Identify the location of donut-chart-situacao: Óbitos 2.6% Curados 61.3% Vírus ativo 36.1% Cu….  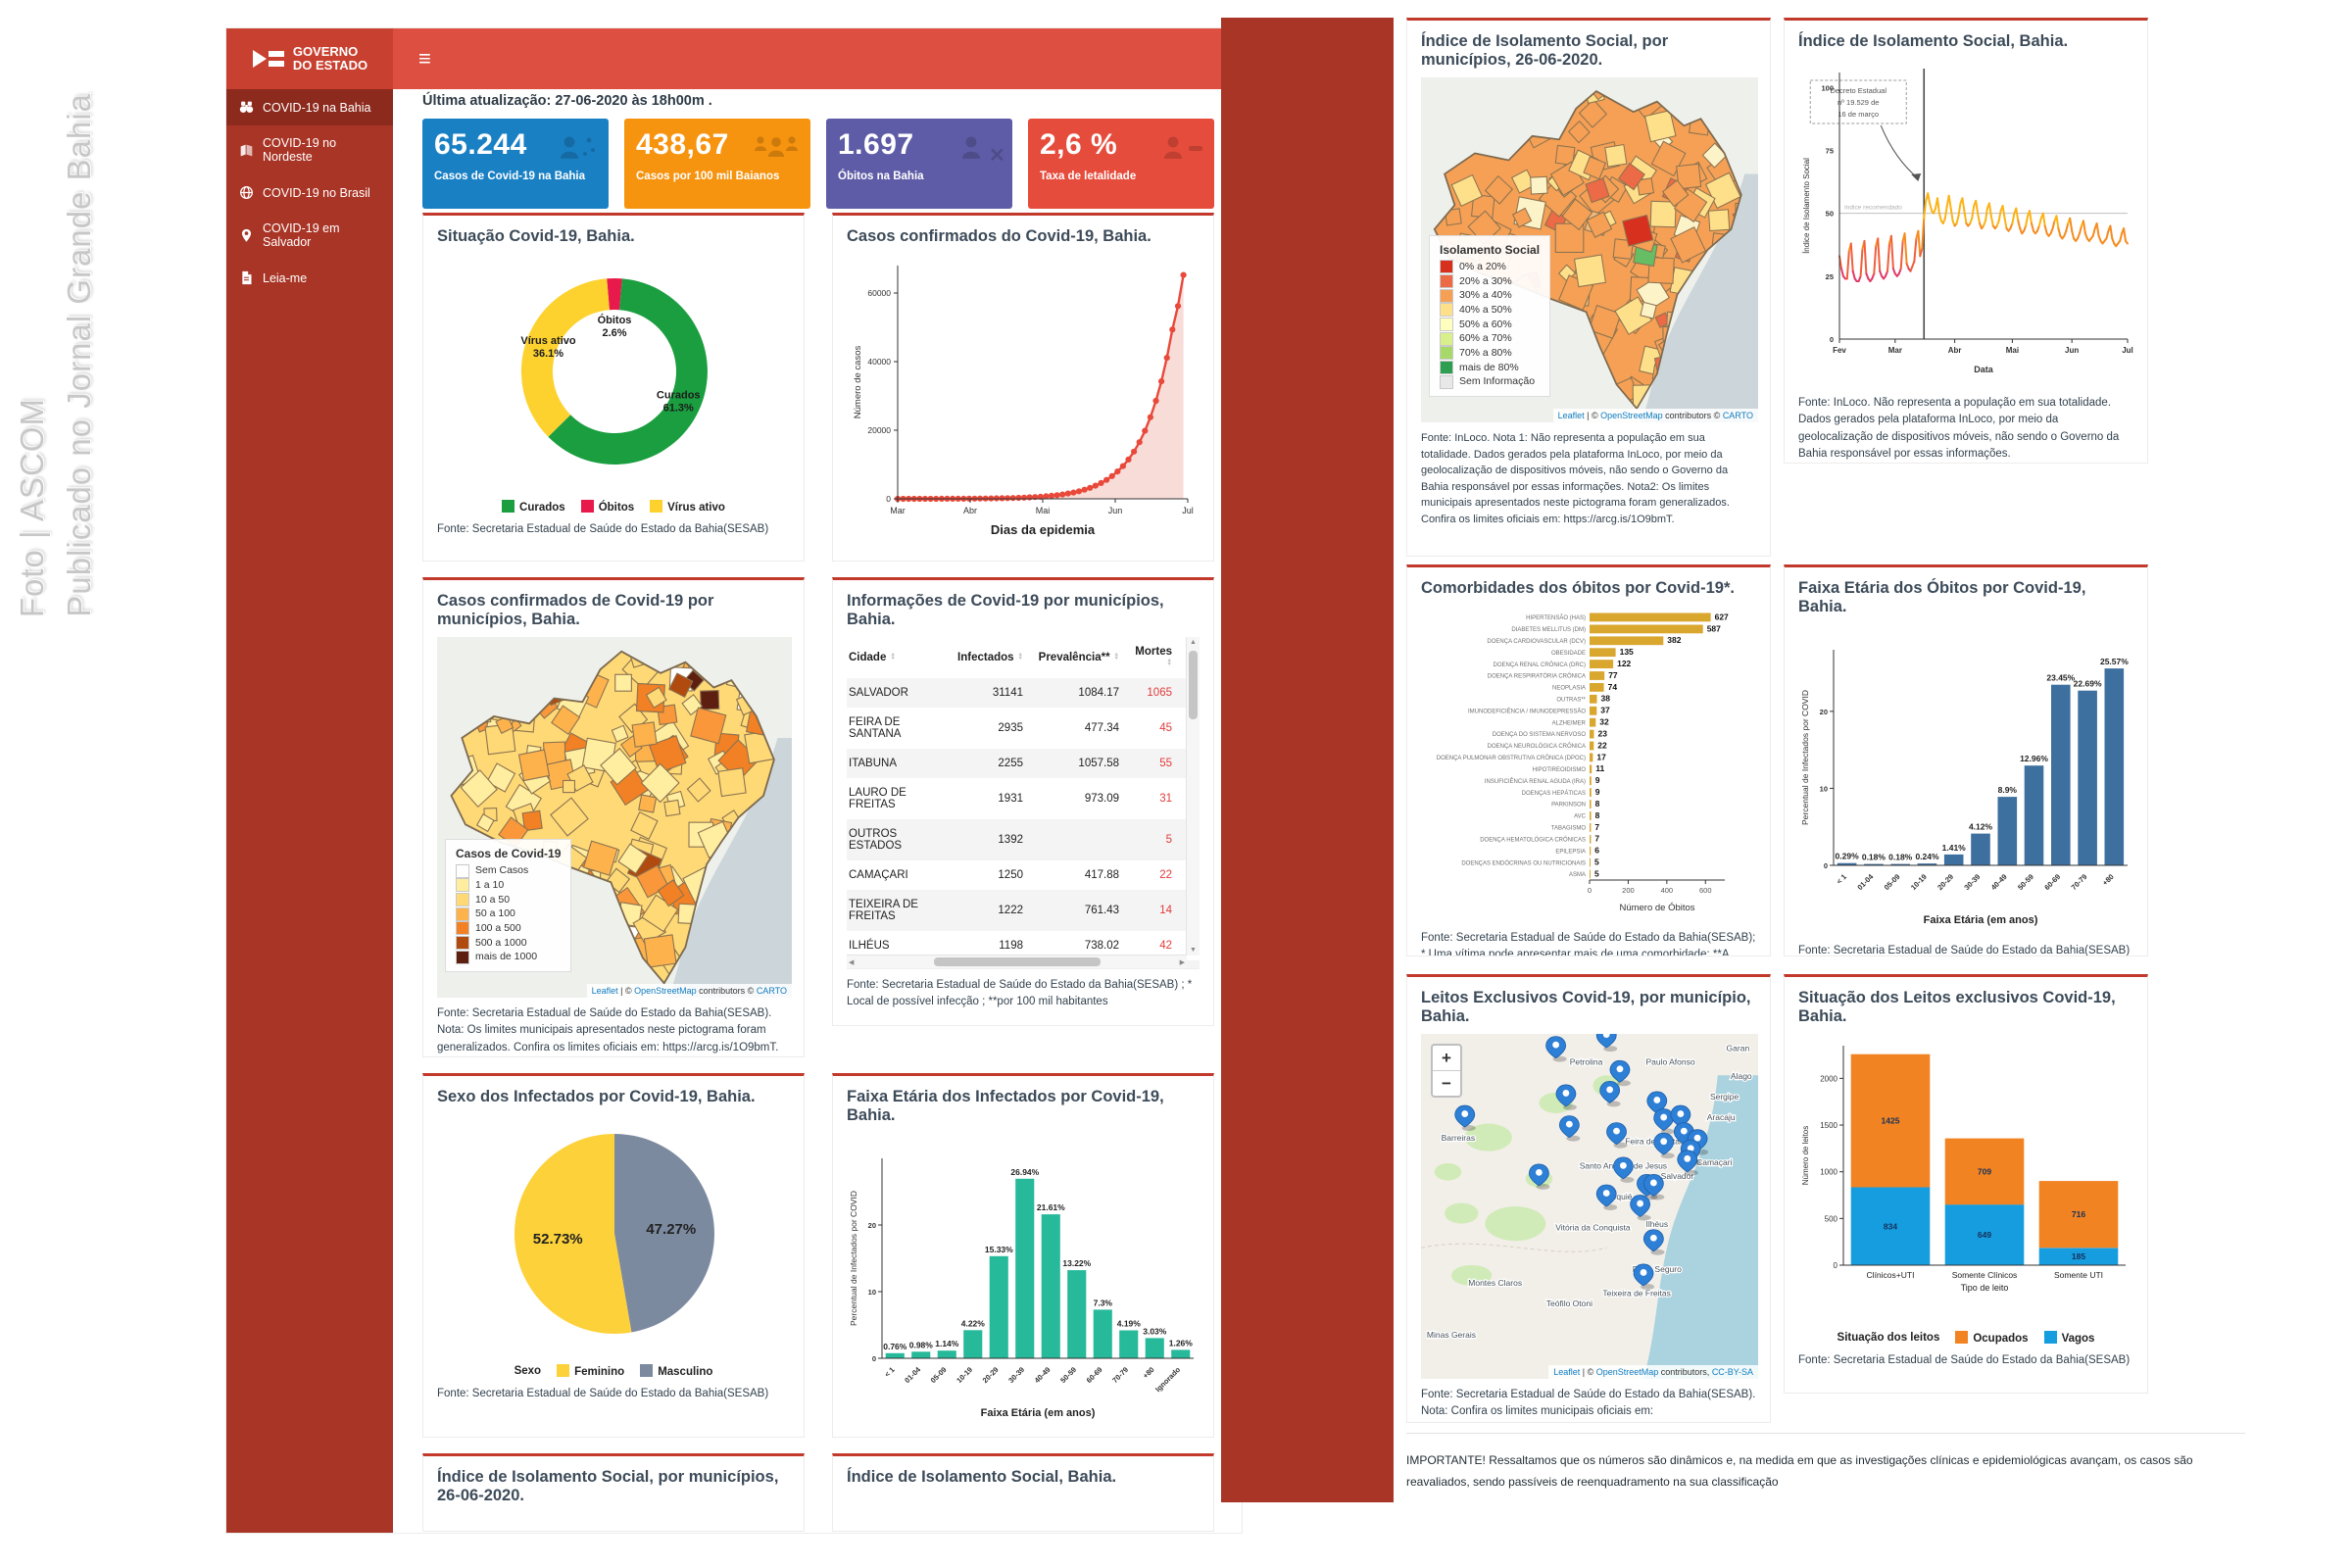
(613, 384).